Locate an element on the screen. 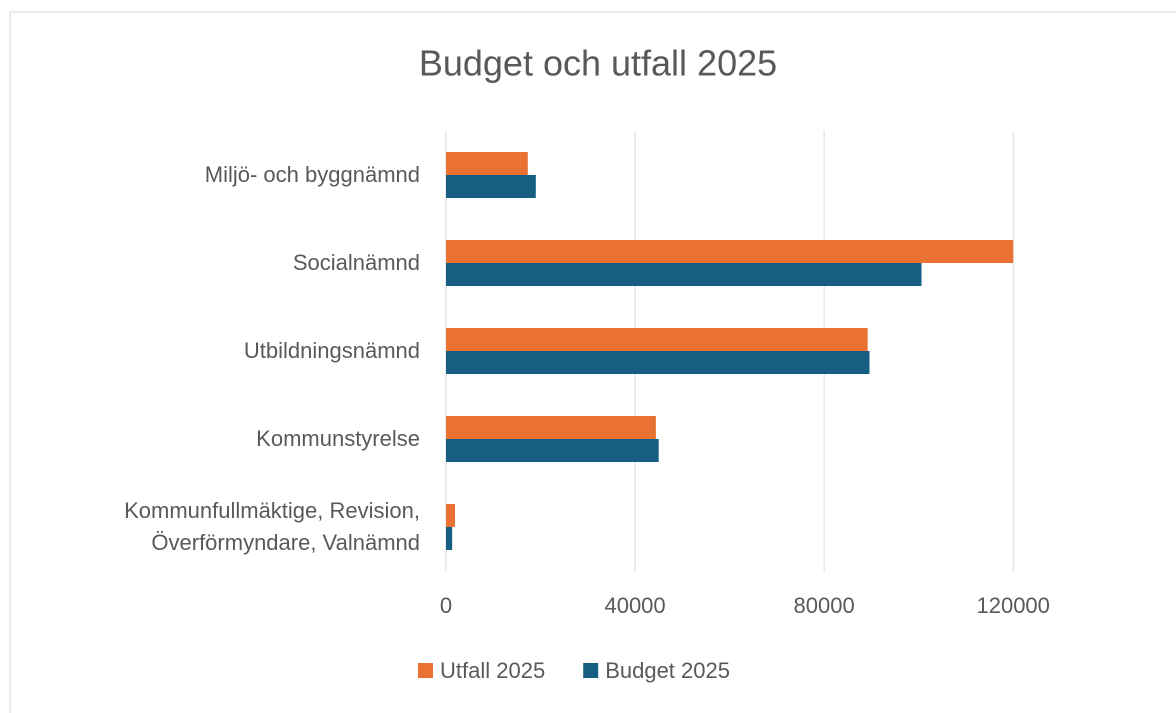 The width and height of the screenshot is (1176, 713). chart-title: Budget och utfall 2025 is located at coordinates (598, 63).